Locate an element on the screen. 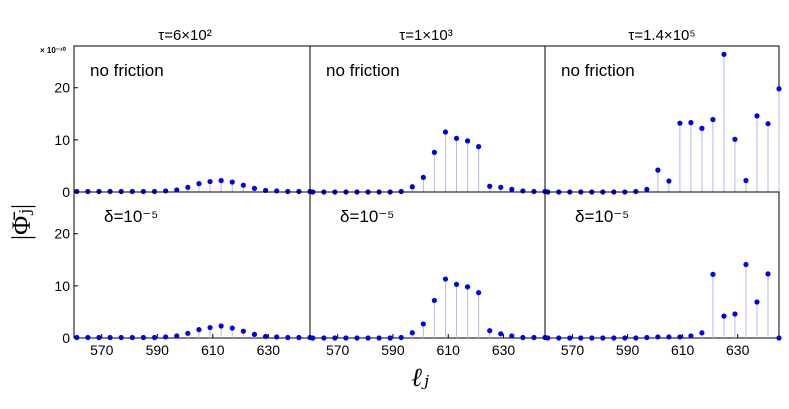 The width and height of the screenshot is (789, 409). column-titles: τ=6×10² τ=1×10³ τ=1.4×10⁵ is located at coordinates (426, 35).